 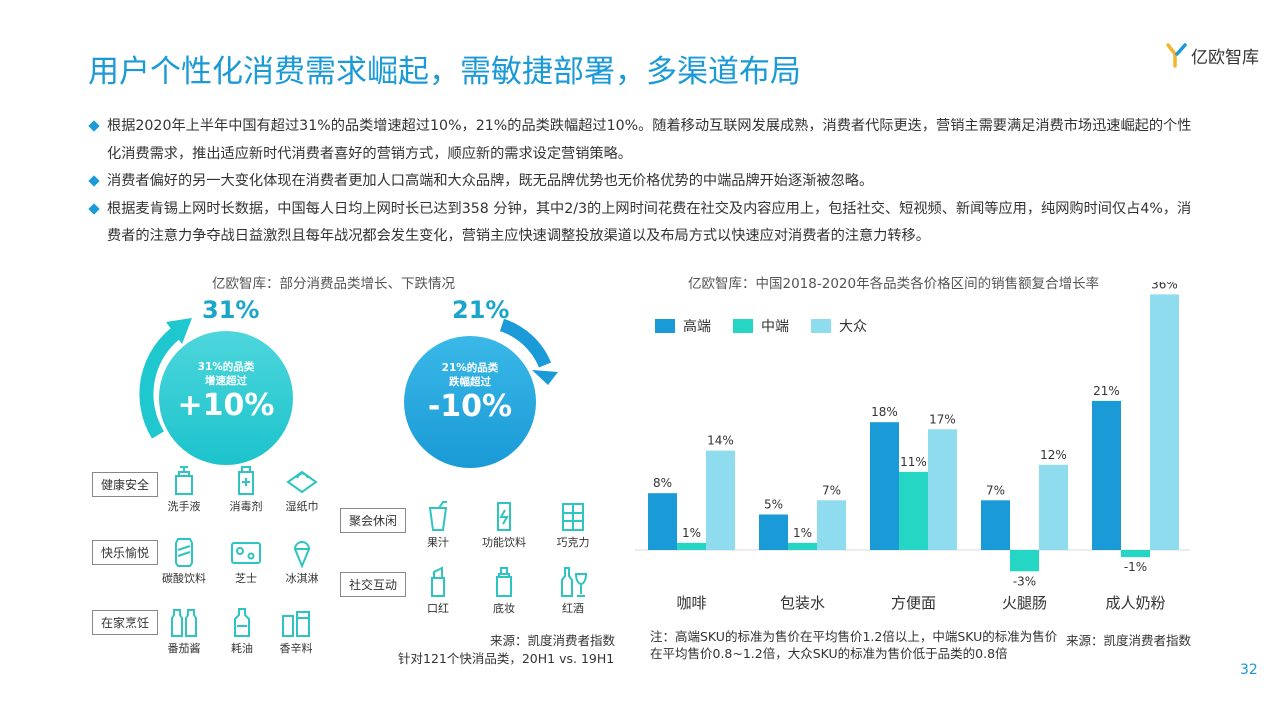 I want to click on bar-高端-成人奶粉, so click(x=1106, y=475).